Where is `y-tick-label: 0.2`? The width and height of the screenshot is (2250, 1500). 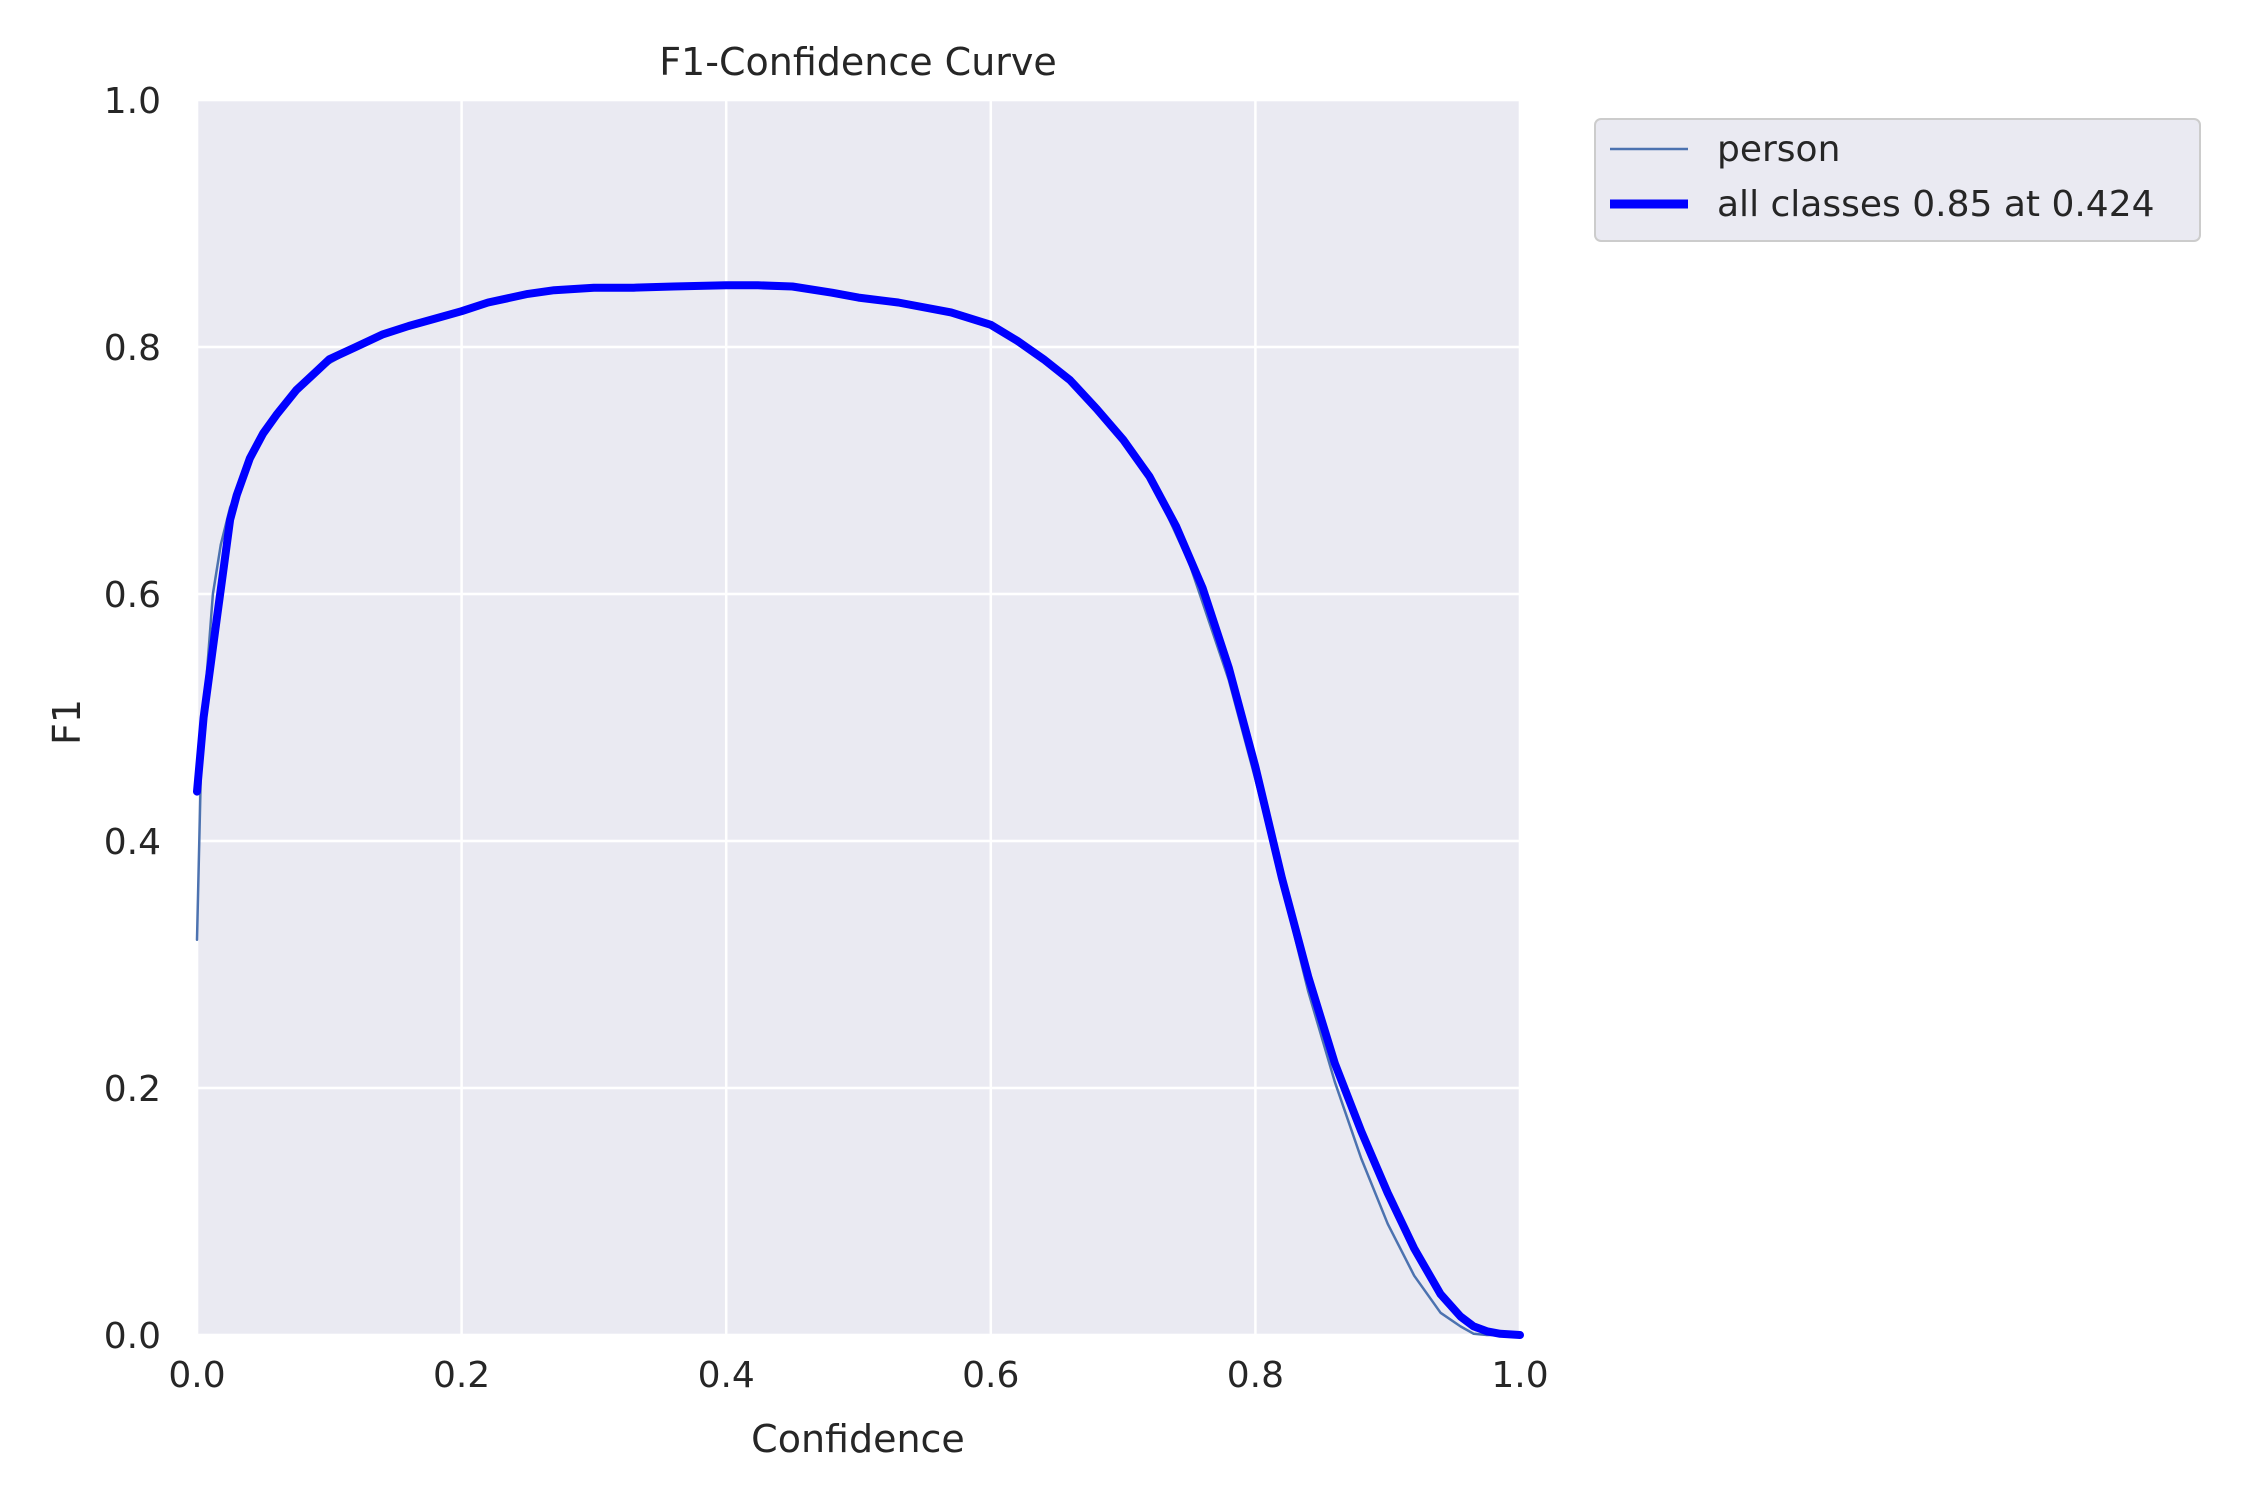 y-tick-label: 0.2 is located at coordinates (132, 1089).